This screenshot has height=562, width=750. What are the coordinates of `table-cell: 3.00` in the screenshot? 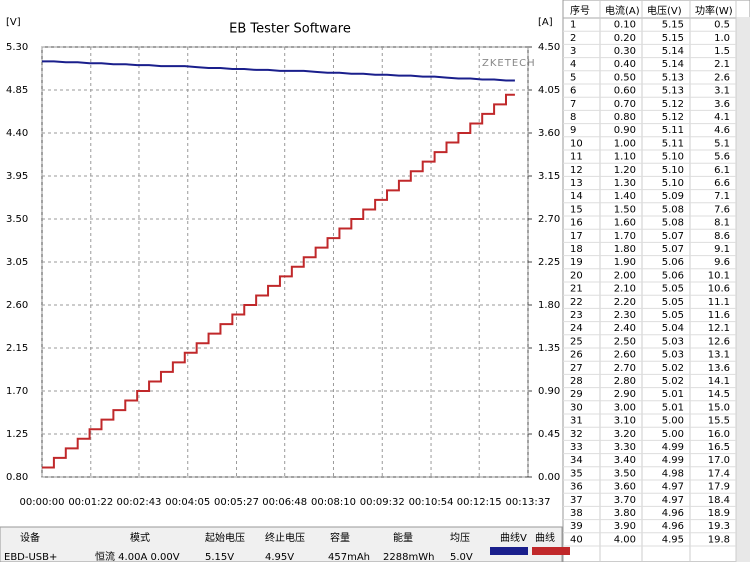 It's located at (625, 407).